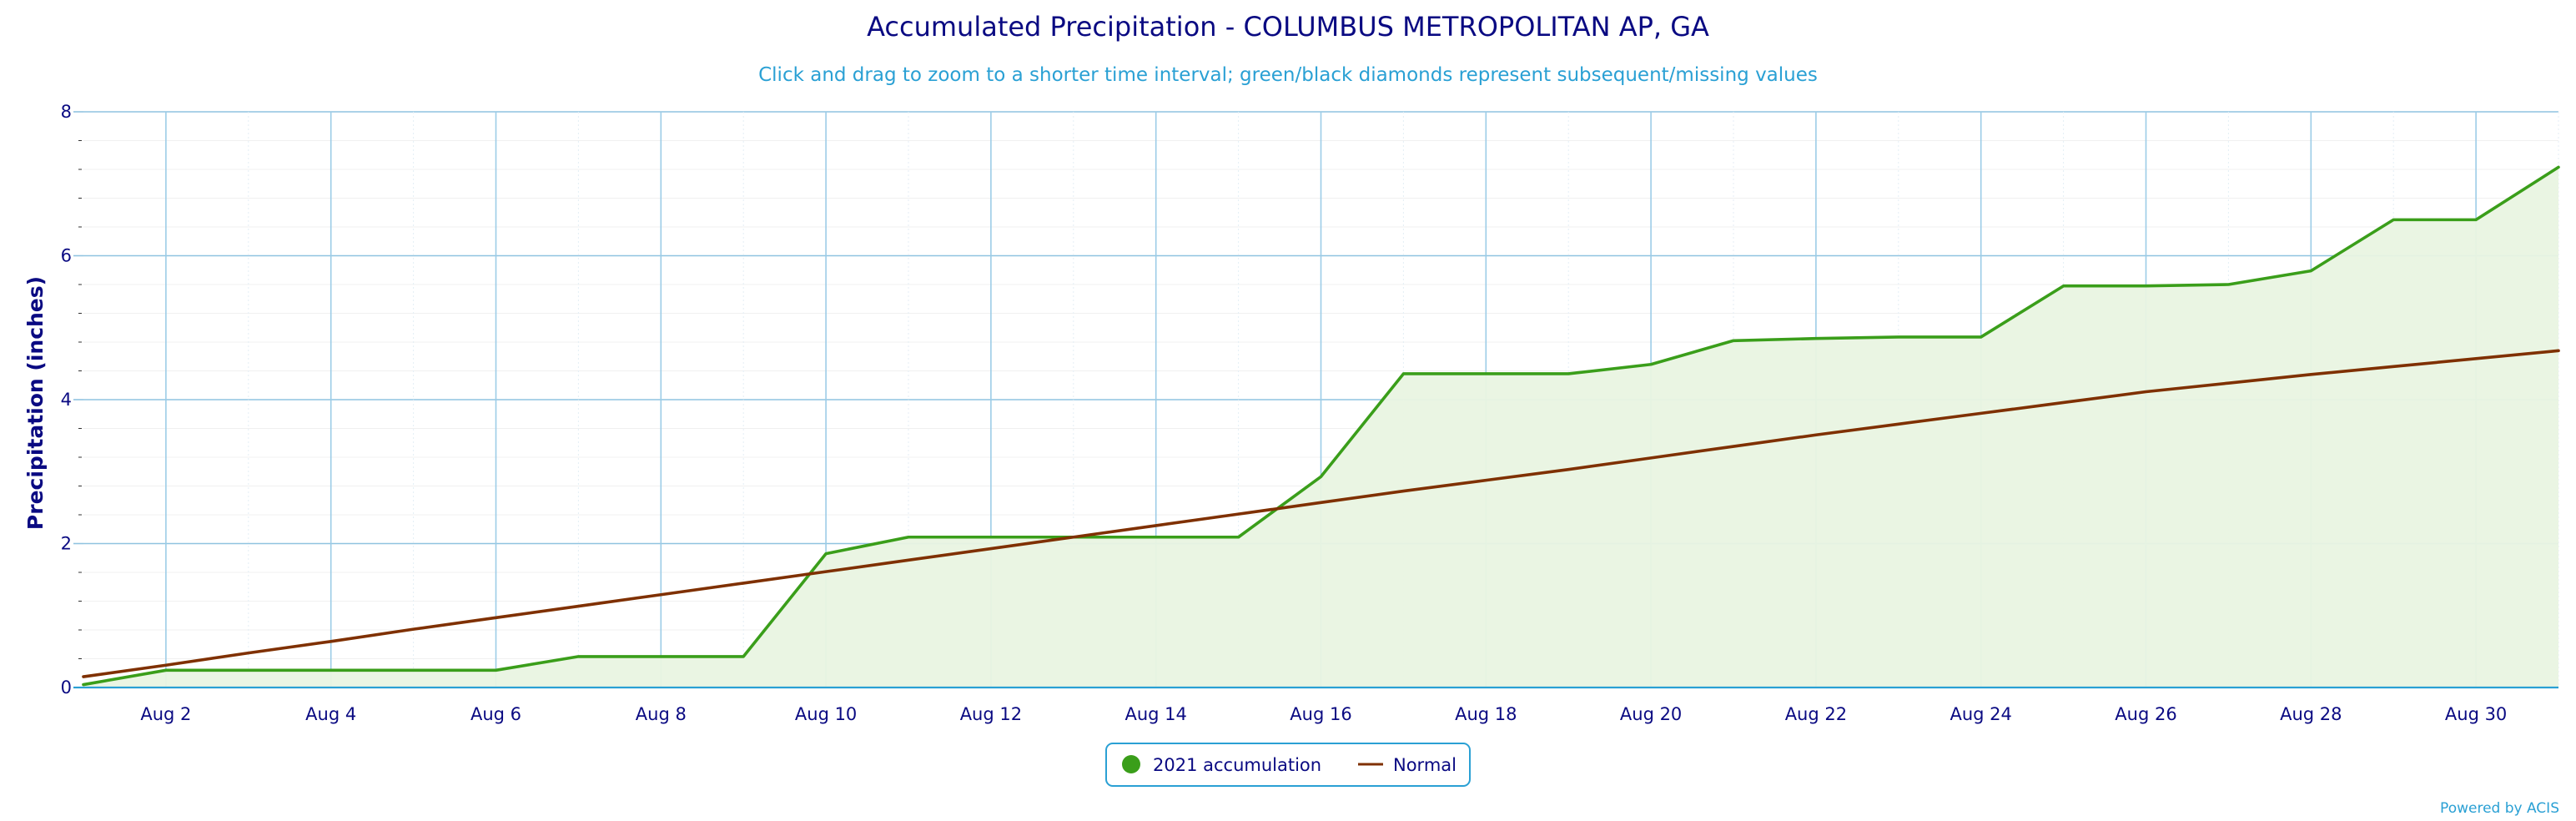  What do you see at coordinates (330, 714) in the screenshot?
I see `x-tick-label-aug-4: Aug 4` at bounding box center [330, 714].